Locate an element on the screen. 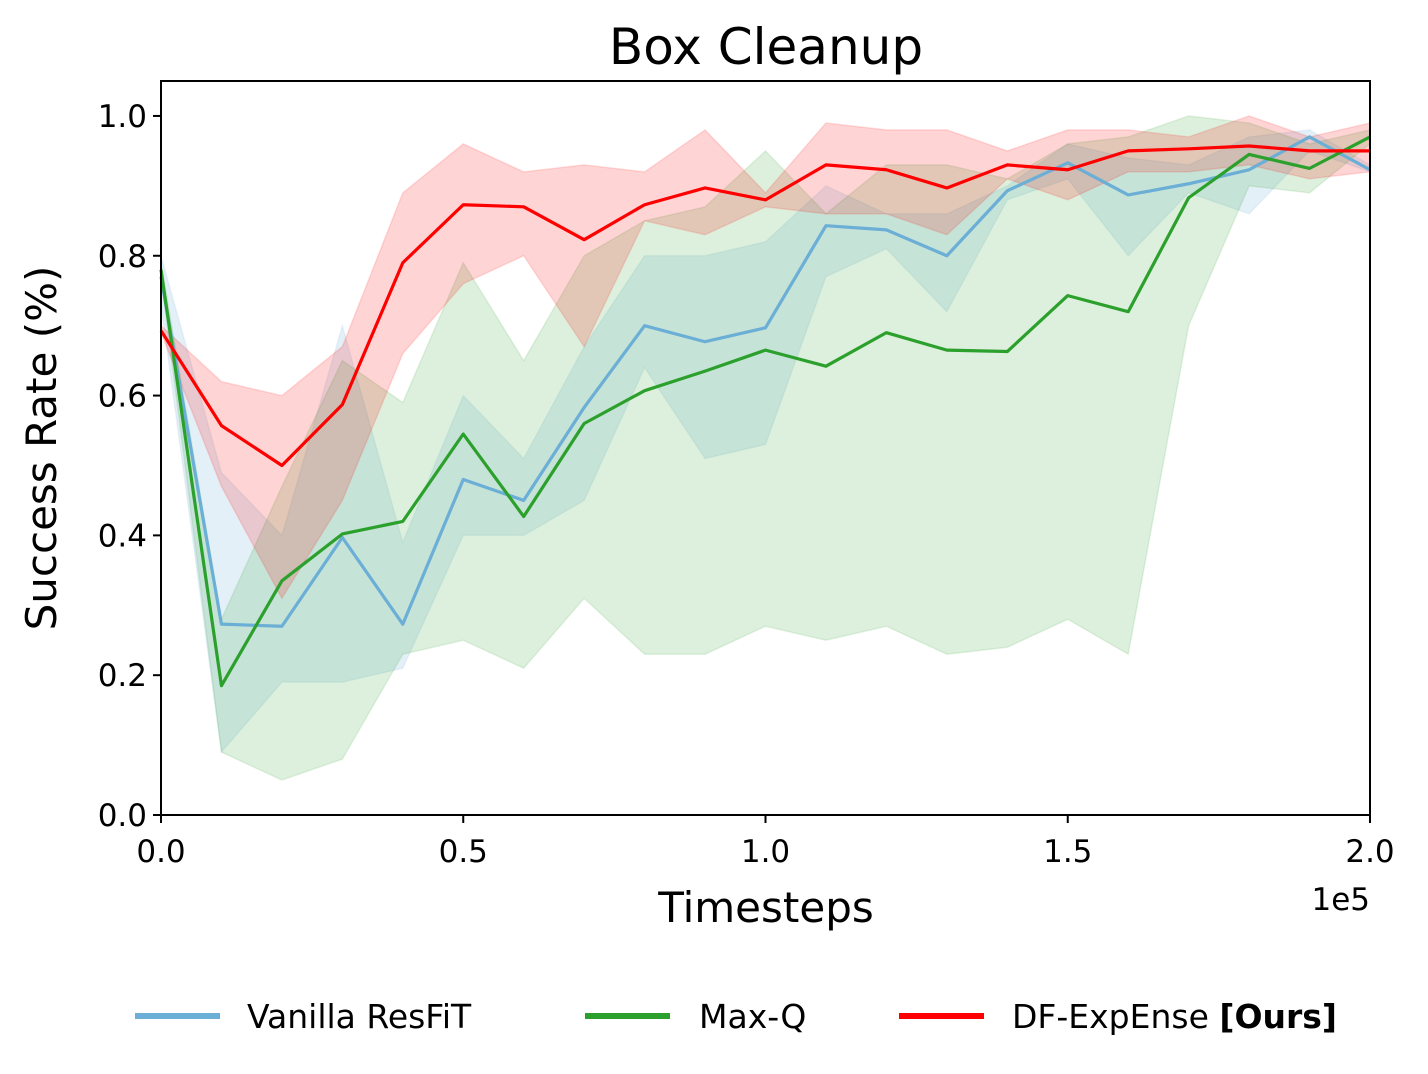 Image resolution: width=1428 pixels, height=1074 pixels. x-tick-label: 2.0 is located at coordinates (1369, 852).